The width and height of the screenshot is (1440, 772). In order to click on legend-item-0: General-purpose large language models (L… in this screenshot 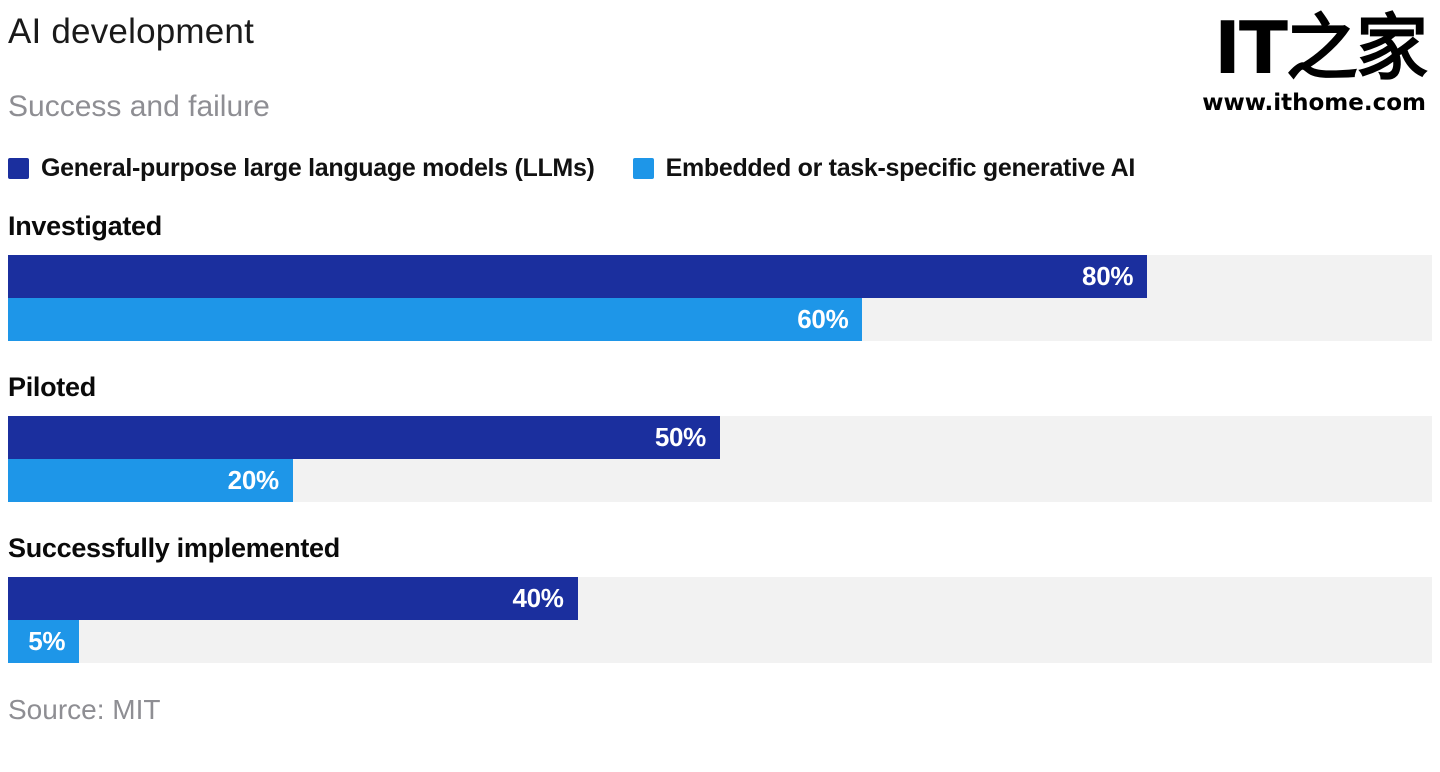, I will do `click(301, 168)`.